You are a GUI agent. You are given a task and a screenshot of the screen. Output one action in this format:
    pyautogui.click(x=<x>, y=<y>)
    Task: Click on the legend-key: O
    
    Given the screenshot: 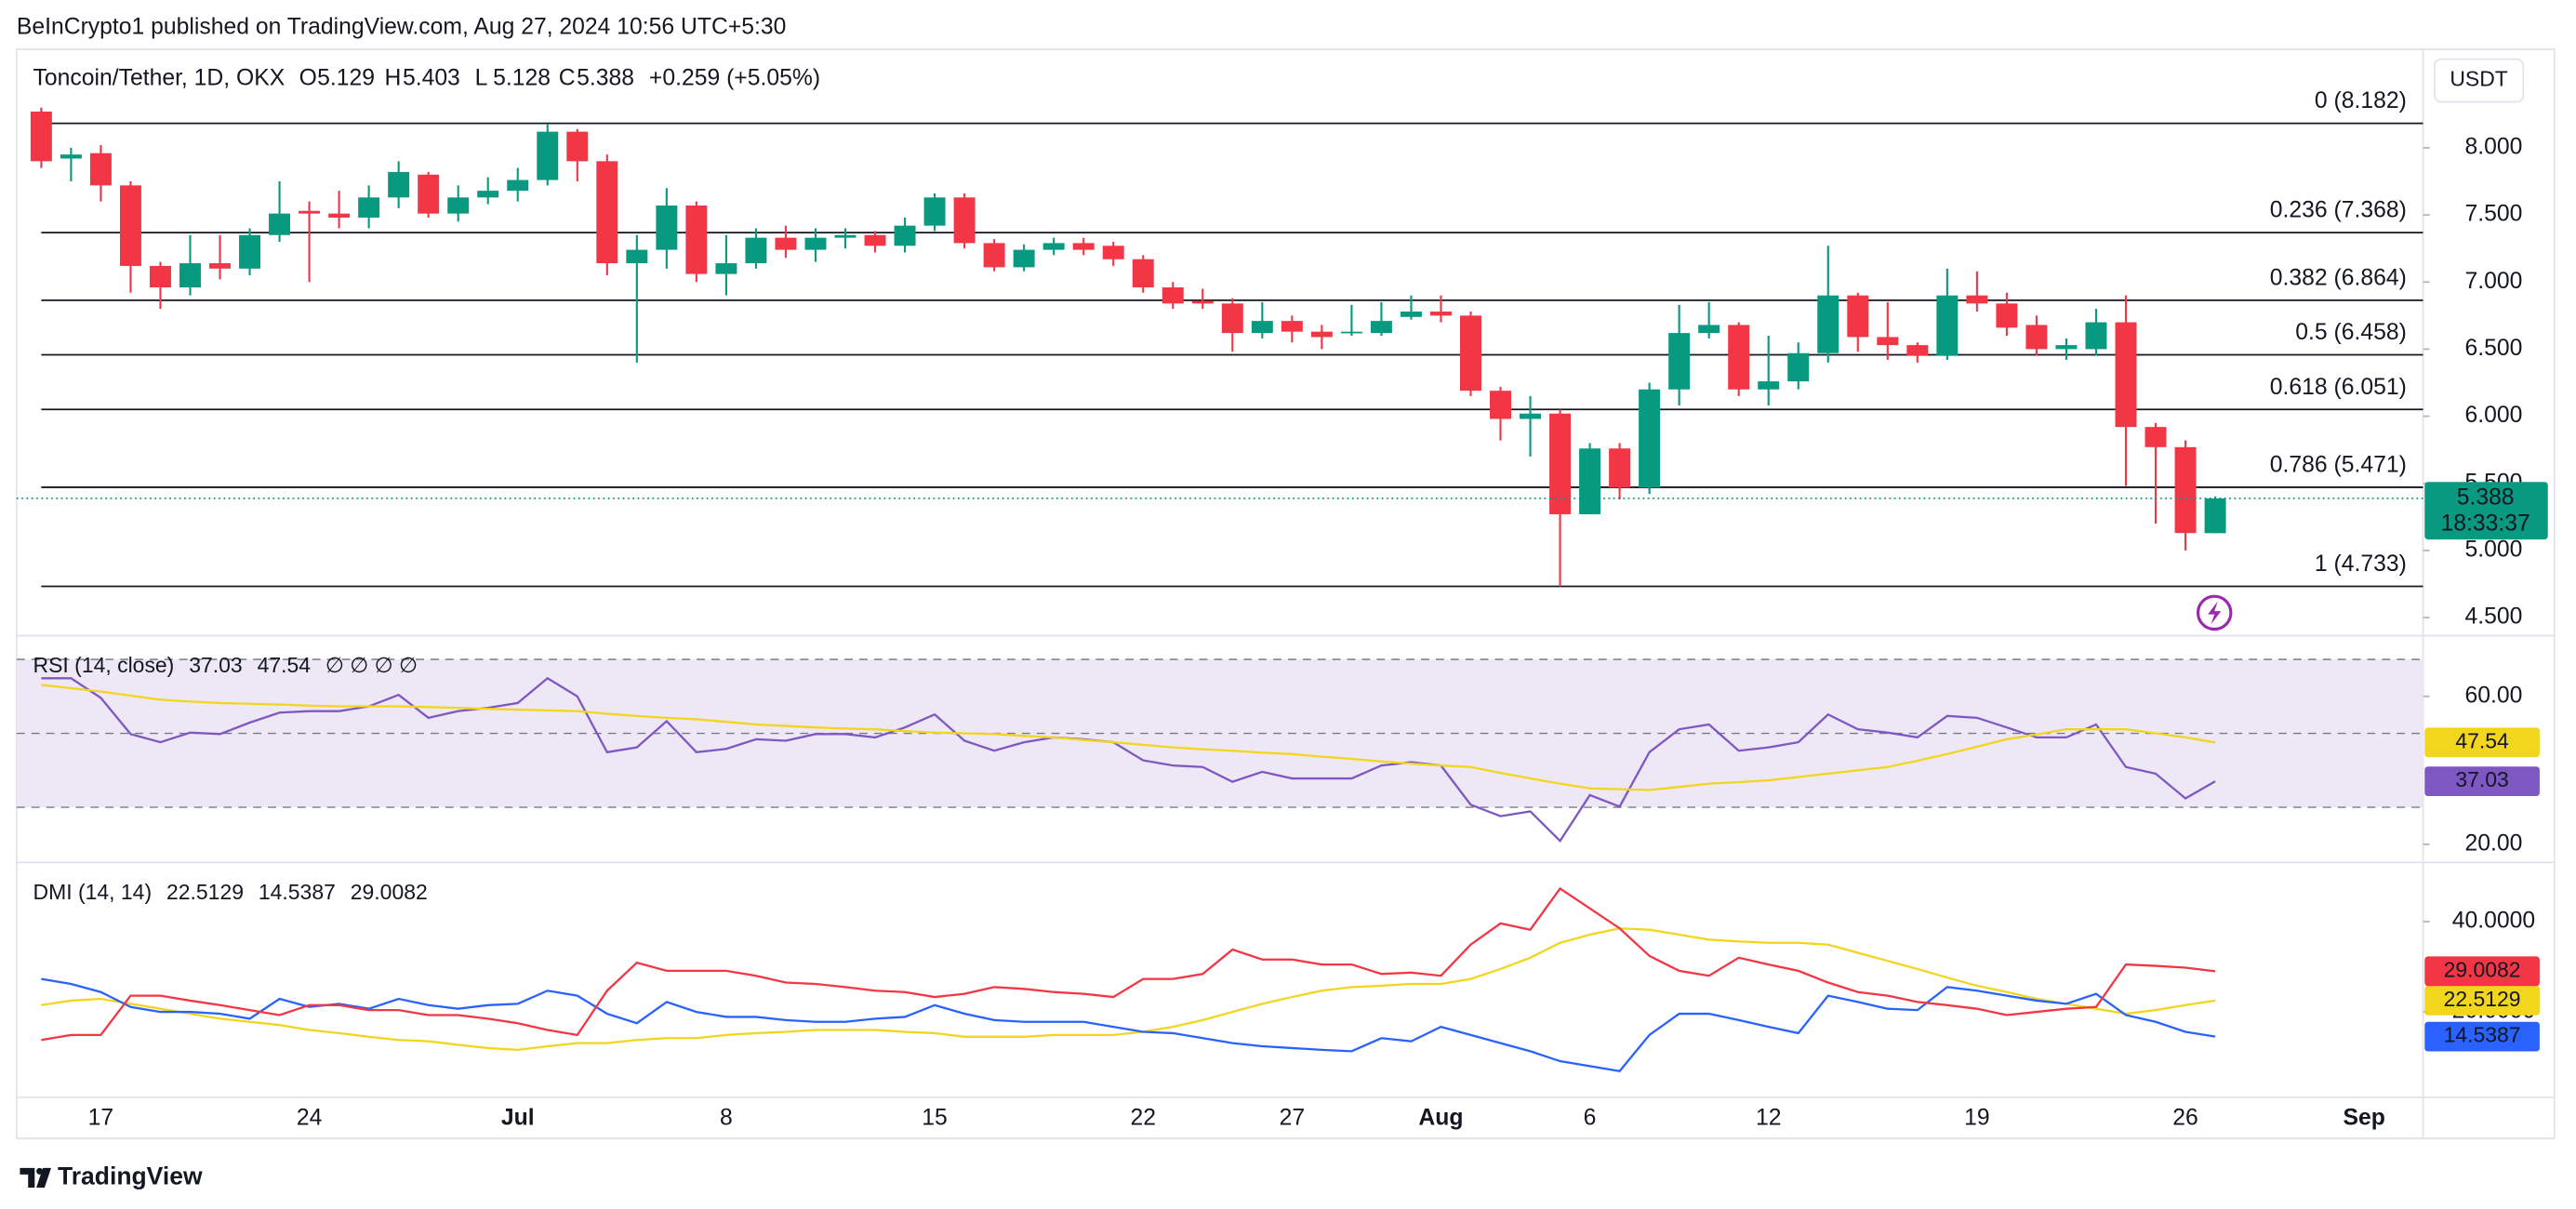 What is the action you would take?
    pyautogui.click(x=308, y=77)
    